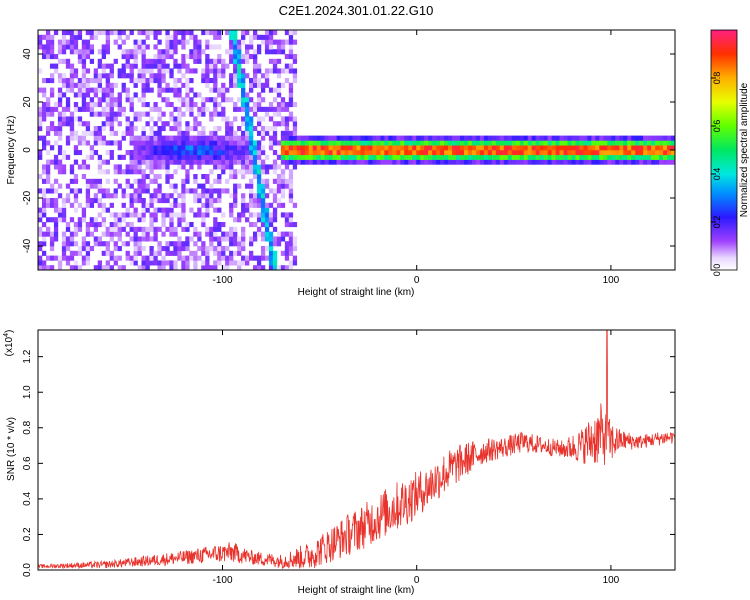 The width and height of the screenshot is (750, 600). What do you see at coordinates (356, 10) in the screenshot?
I see `chart-title: C2E1.2024.301.01.22.G10` at bounding box center [356, 10].